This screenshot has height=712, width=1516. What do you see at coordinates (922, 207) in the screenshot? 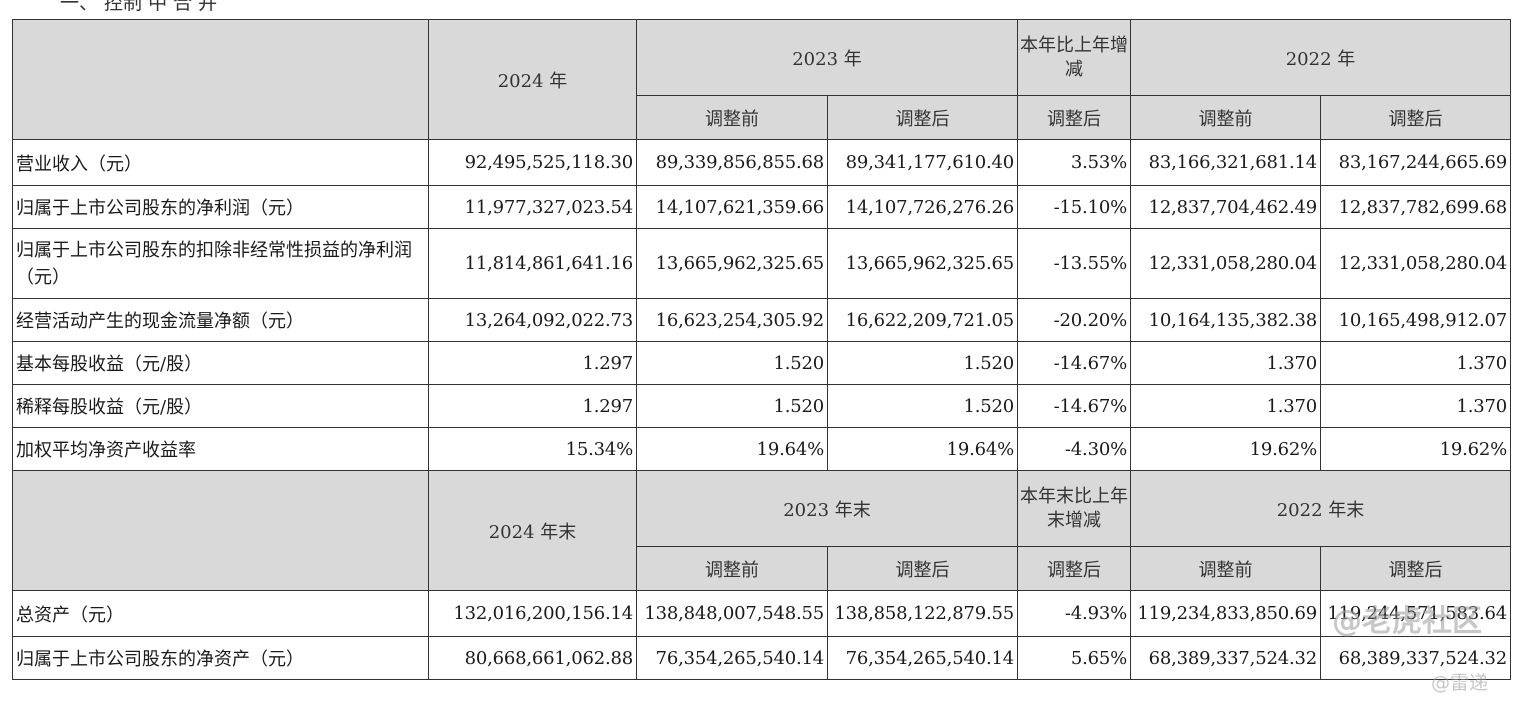
I see `value-cell: 14,107,726,276.26` at bounding box center [922, 207].